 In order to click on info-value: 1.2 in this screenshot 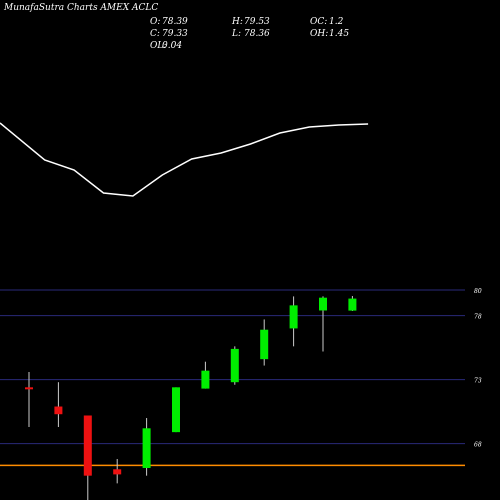, I will do `click(336, 22)`.